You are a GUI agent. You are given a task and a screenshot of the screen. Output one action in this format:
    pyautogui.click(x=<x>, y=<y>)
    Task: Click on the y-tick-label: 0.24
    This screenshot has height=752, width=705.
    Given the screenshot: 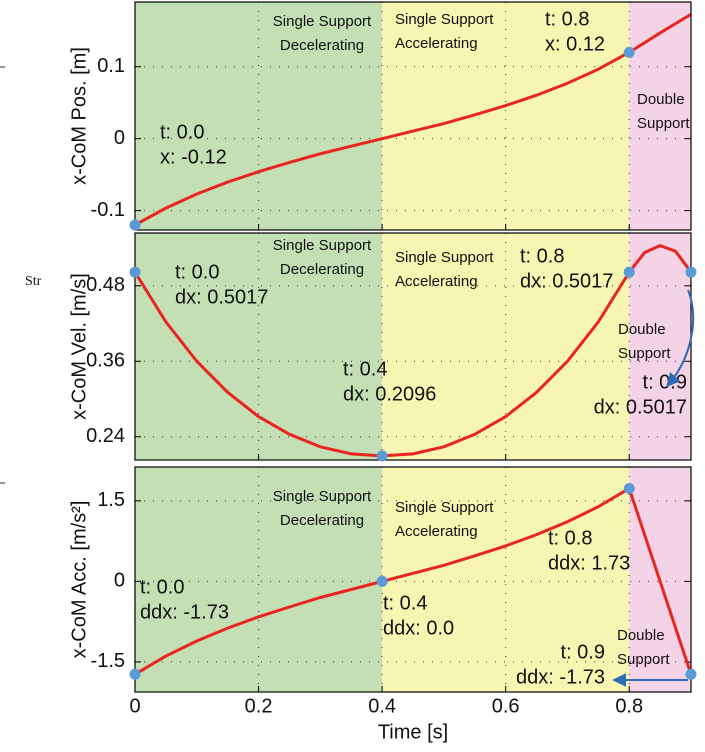 What is the action you would take?
    pyautogui.click(x=105, y=436)
    